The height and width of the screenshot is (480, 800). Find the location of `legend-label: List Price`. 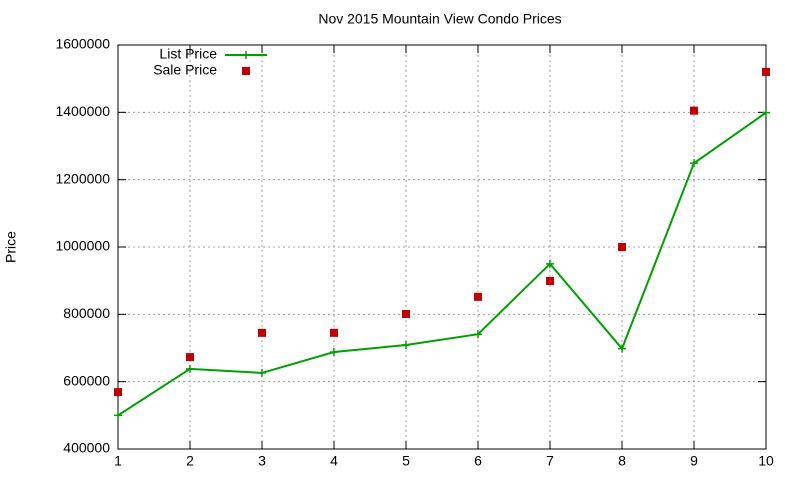

legend-label: List Price is located at coordinates (188, 54).